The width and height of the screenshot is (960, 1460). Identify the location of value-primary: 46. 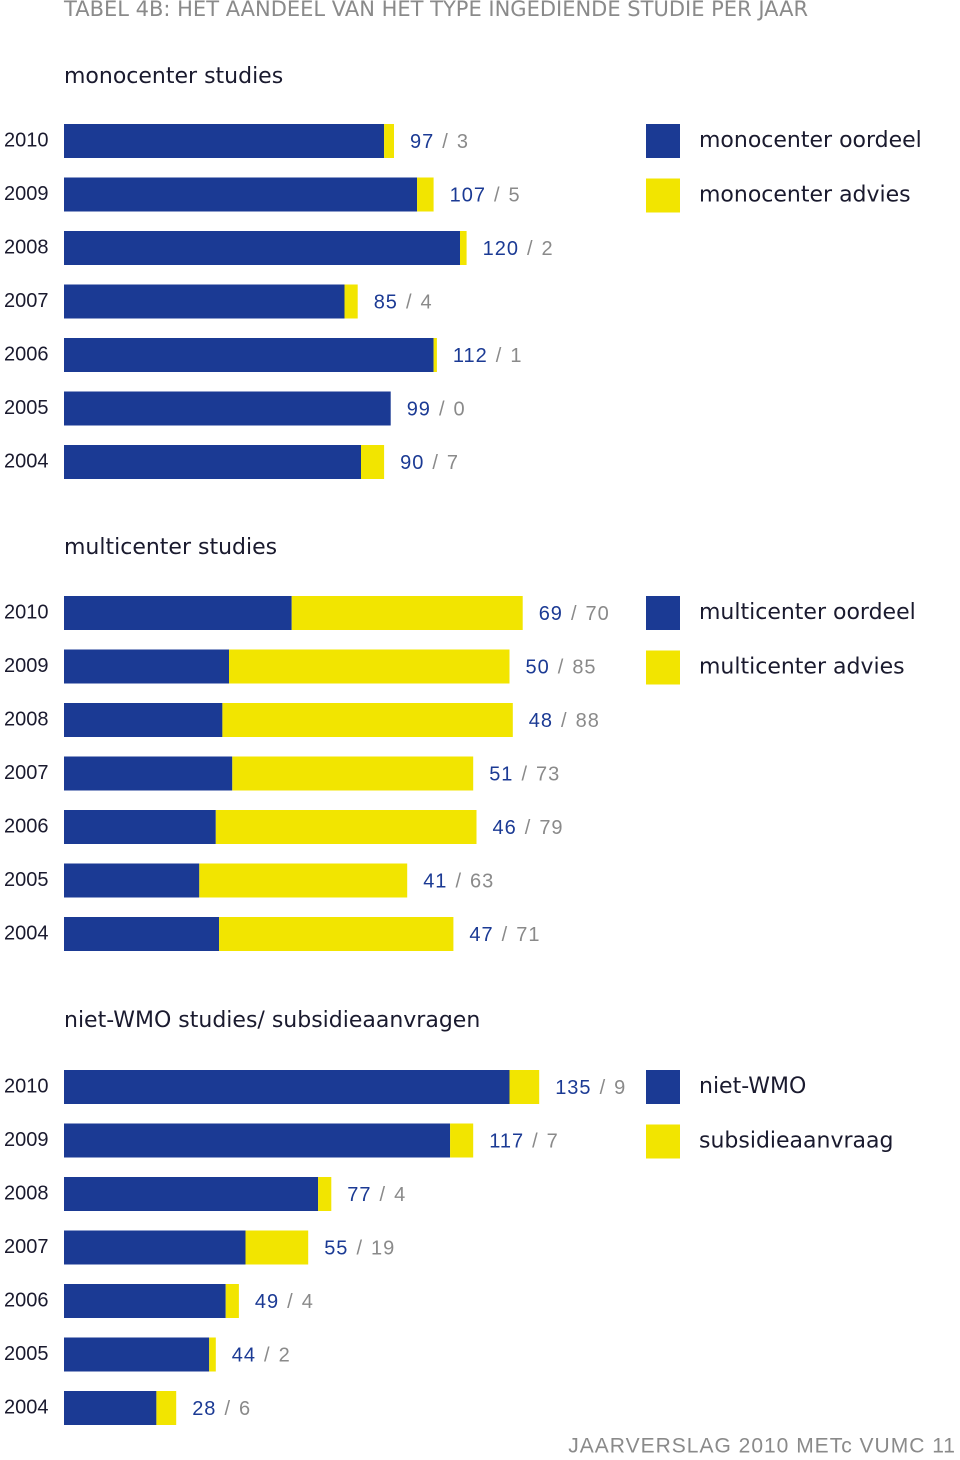
(505, 828).